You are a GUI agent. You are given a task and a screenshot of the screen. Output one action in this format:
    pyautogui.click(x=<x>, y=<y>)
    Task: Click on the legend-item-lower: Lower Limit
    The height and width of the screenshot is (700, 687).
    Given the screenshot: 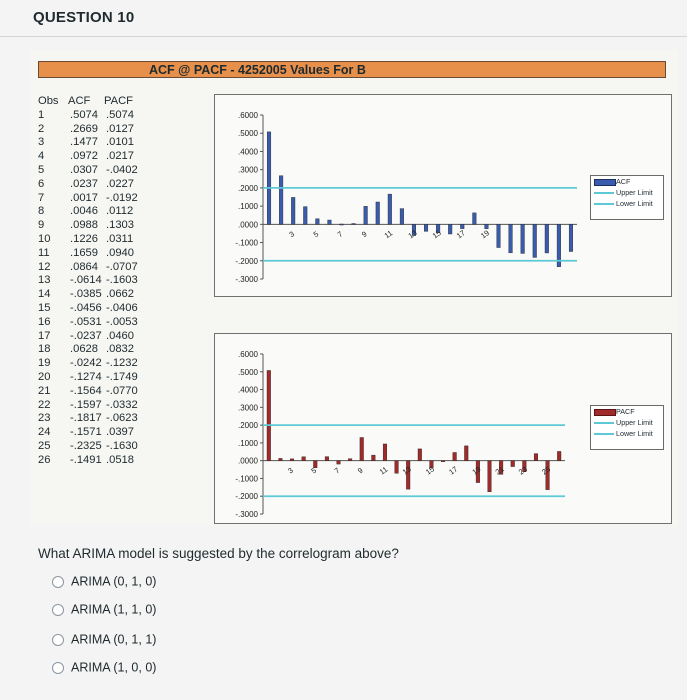 What is the action you would take?
    pyautogui.click(x=627, y=433)
    